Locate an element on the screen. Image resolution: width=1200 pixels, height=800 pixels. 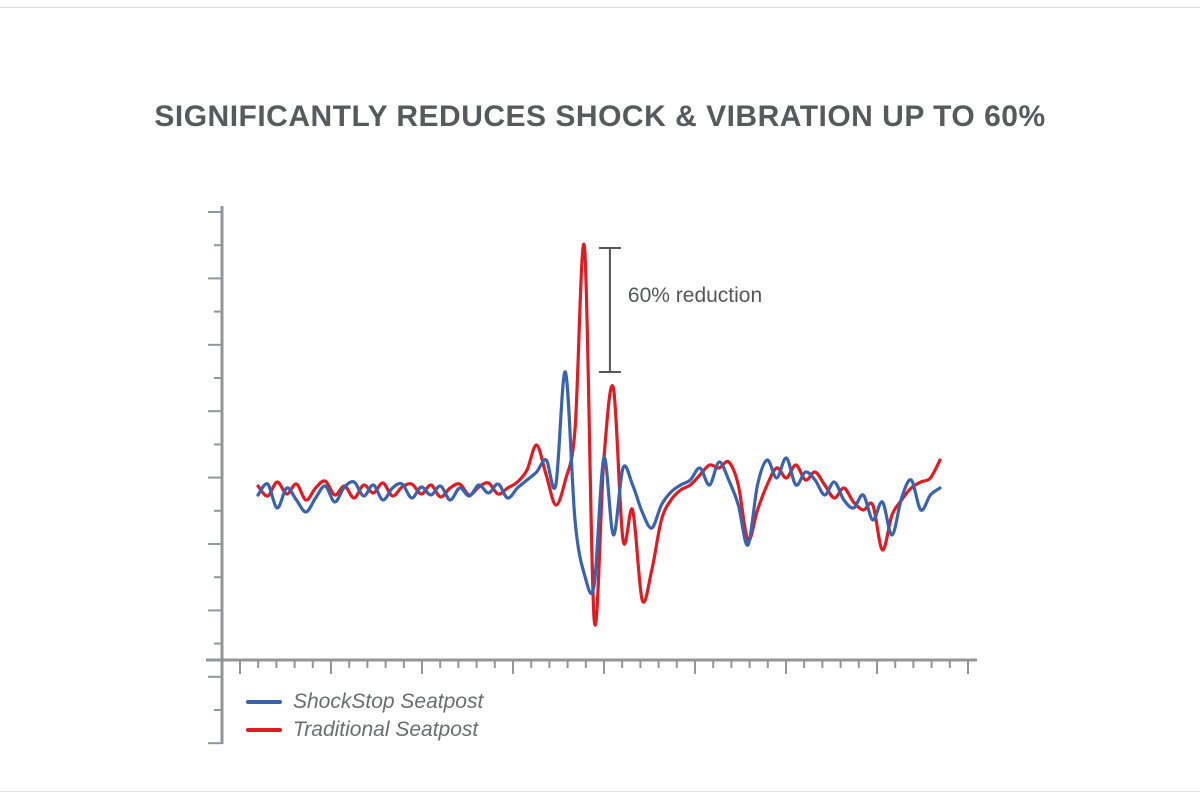
legend-label-shockstop: ShockStop Seatpost is located at coordinates (388, 701).